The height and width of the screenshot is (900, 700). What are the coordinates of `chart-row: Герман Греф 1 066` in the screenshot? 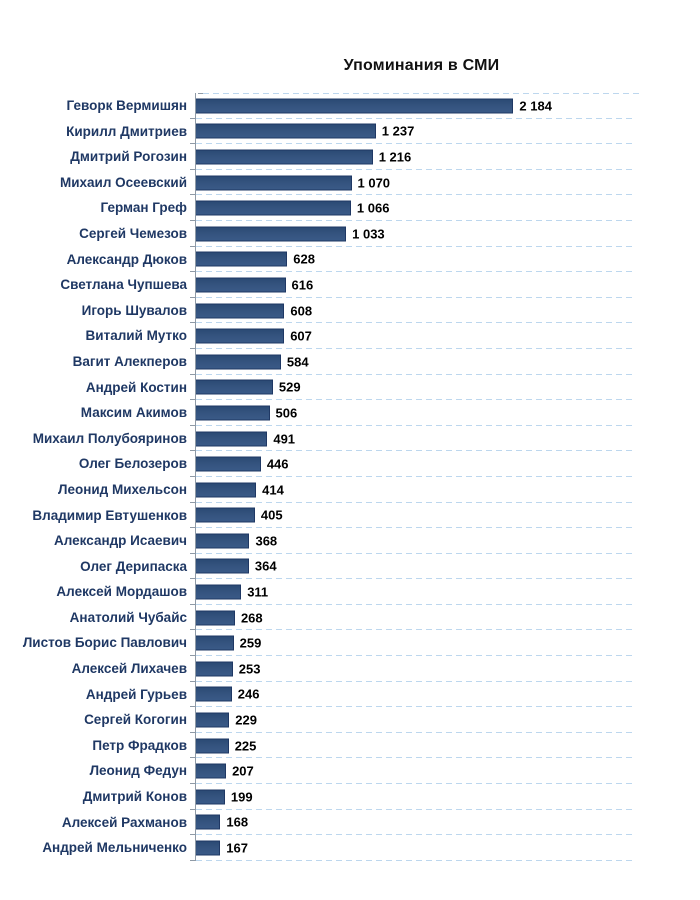 It's located at (320, 208).